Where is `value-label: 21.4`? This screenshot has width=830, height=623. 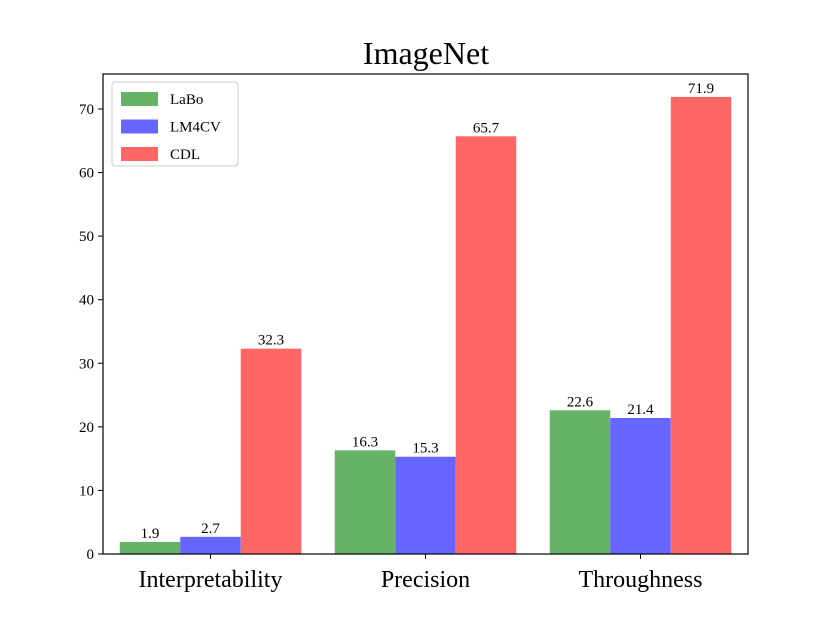
value-label: 21.4 is located at coordinates (640, 410).